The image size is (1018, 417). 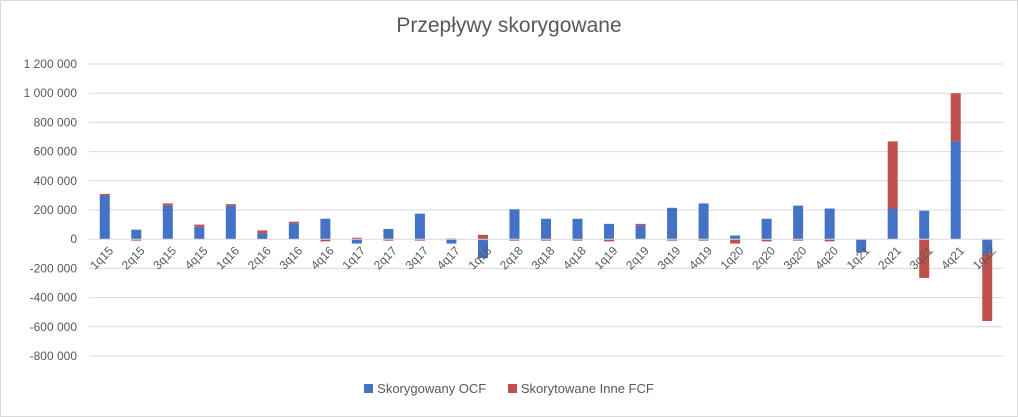 What do you see at coordinates (798, 240) in the screenshot?
I see `bar-inne-fcf-3q20` at bounding box center [798, 240].